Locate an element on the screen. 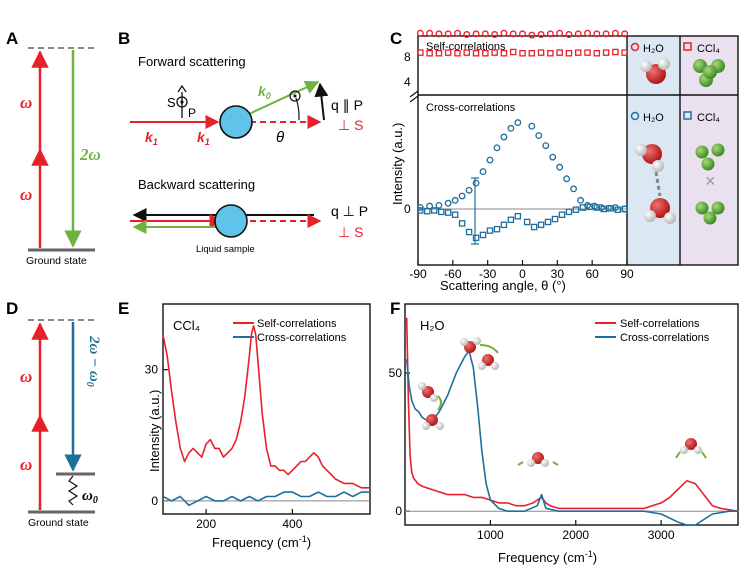  hbond-stretch-icon is located at coordinates (479, 353).